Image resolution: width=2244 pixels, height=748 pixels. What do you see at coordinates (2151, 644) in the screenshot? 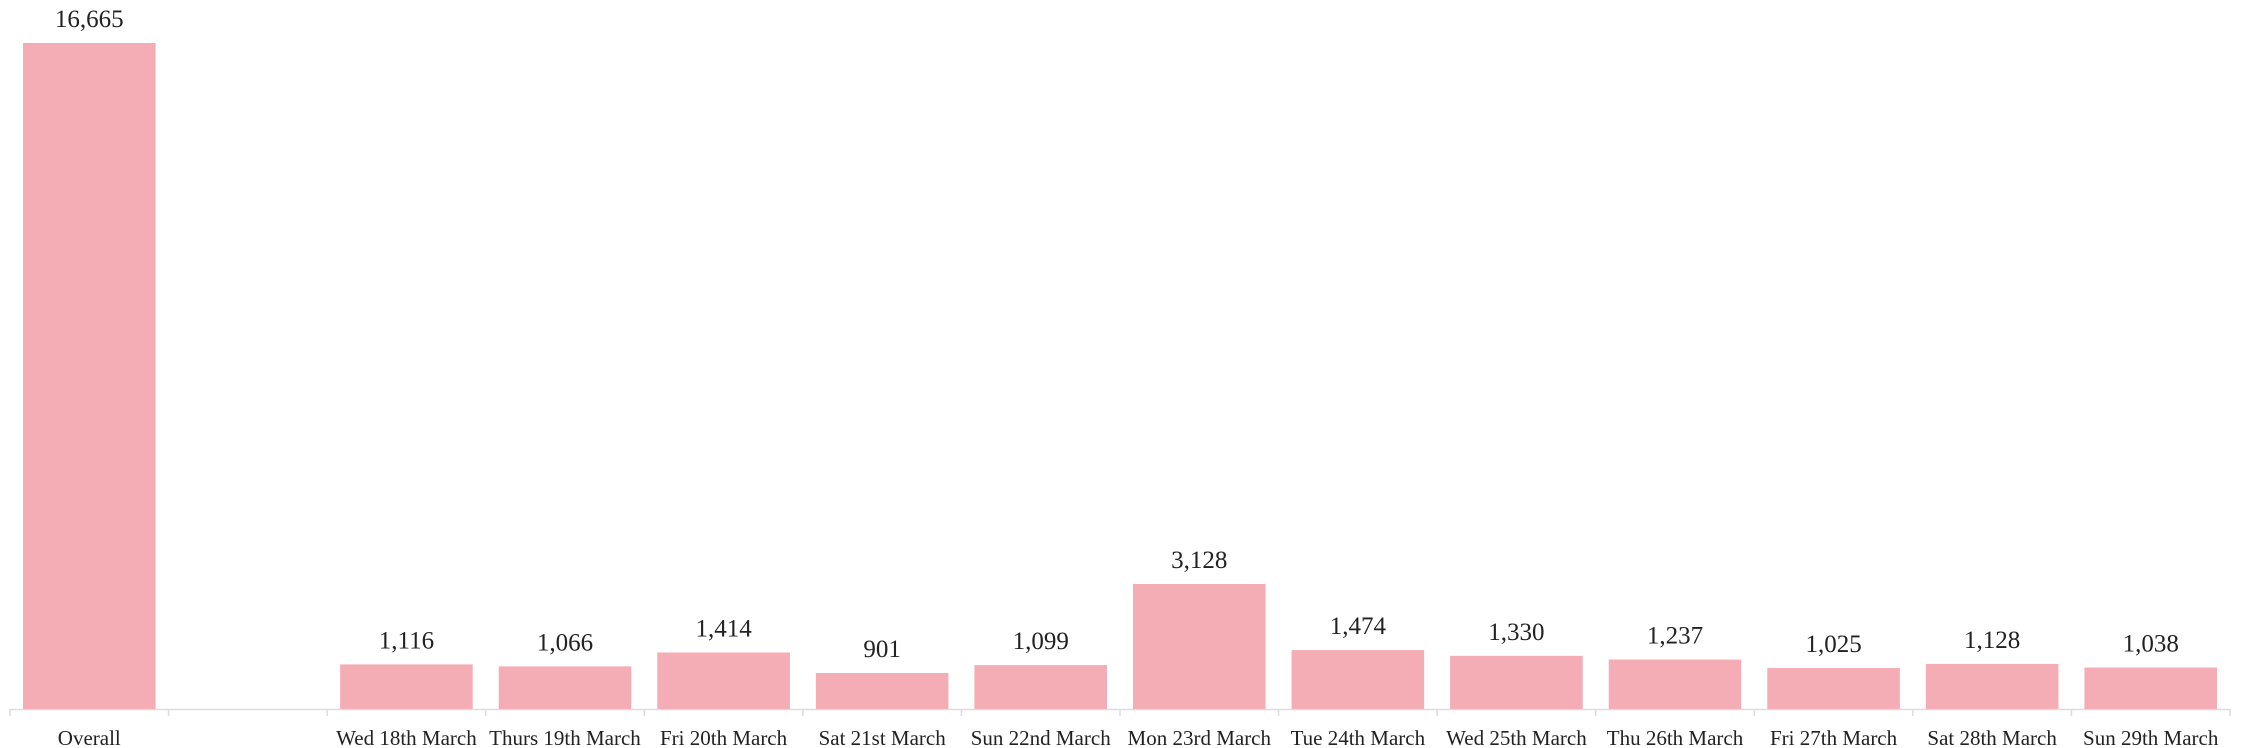
I see `value-label: 1,038` at bounding box center [2151, 644].